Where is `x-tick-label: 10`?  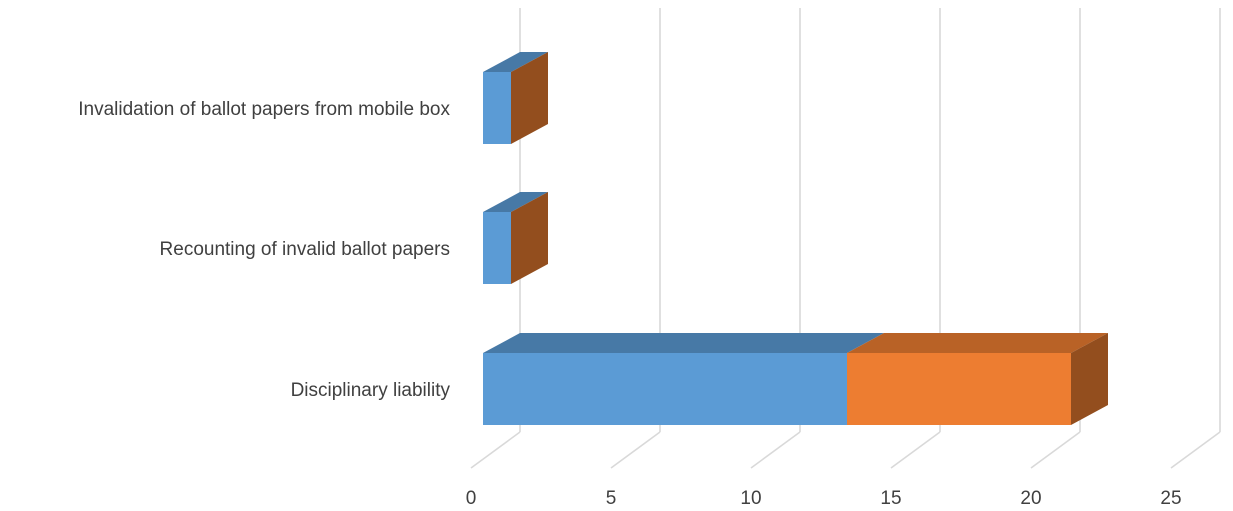 x-tick-label: 10 is located at coordinates (750, 498).